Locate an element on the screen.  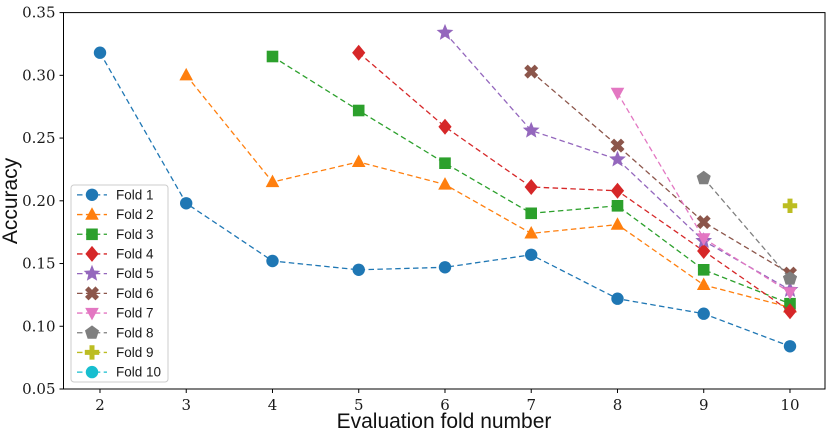
legend-label-fold-8: Fold 8 is located at coordinates (135, 332).